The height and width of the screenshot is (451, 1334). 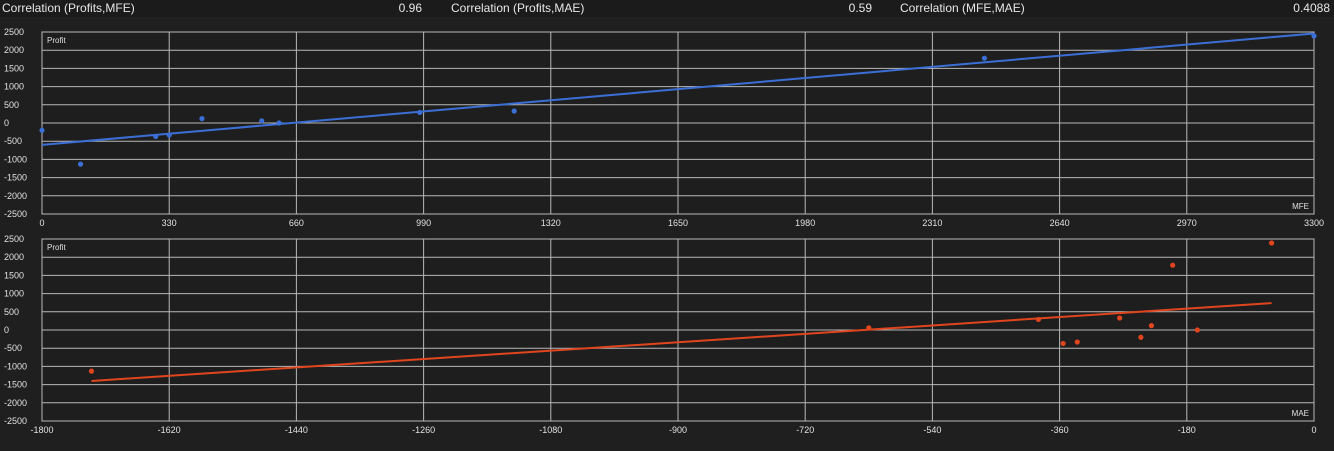 What do you see at coordinates (860, 8) in the screenshot?
I see `corr-mae-value: 0.59` at bounding box center [860, 8].